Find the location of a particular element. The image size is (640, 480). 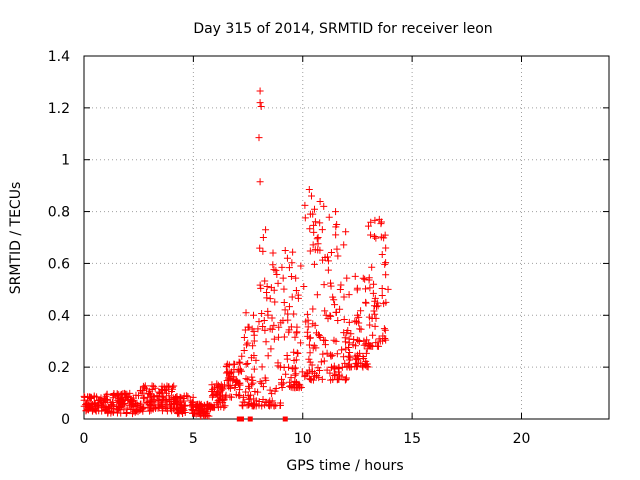

y-tick-label: 1.2 is located at coordinates (59, 109).